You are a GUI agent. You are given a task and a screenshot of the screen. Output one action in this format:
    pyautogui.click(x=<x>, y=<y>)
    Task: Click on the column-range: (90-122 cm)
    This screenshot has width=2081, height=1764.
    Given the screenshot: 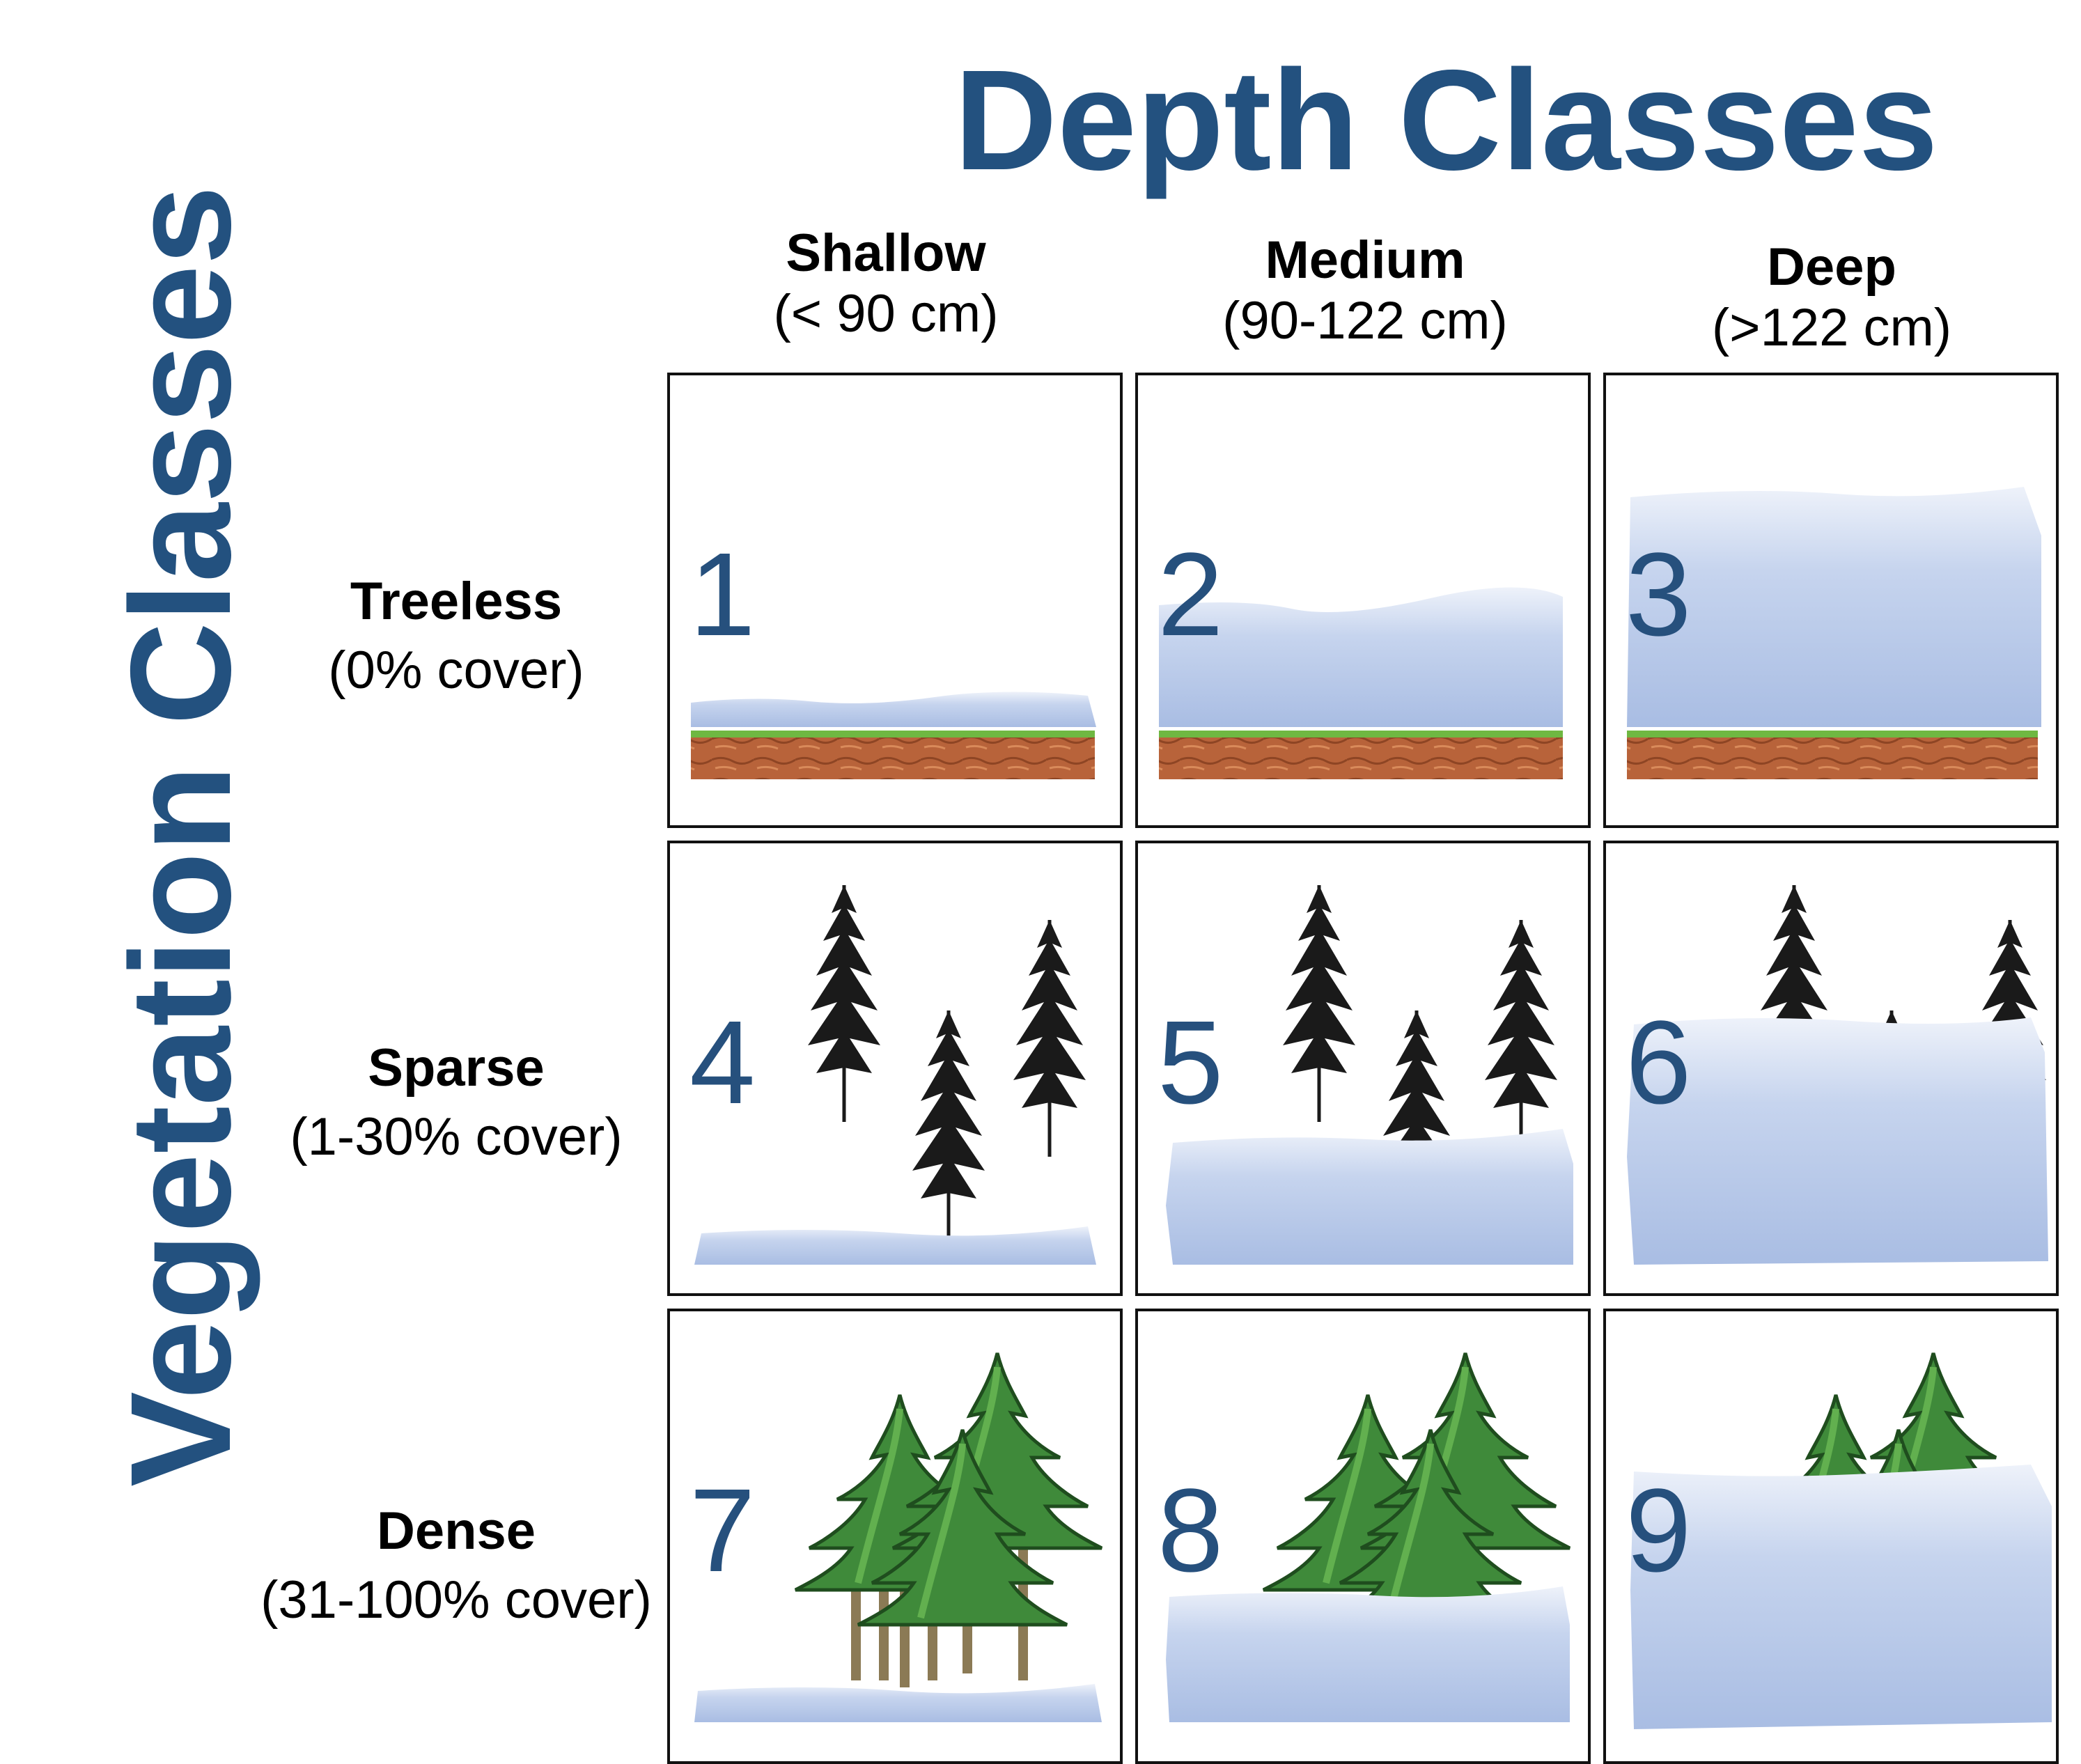 What is the action you would take?
    pyautogui.click(x=1365, y=321)
    